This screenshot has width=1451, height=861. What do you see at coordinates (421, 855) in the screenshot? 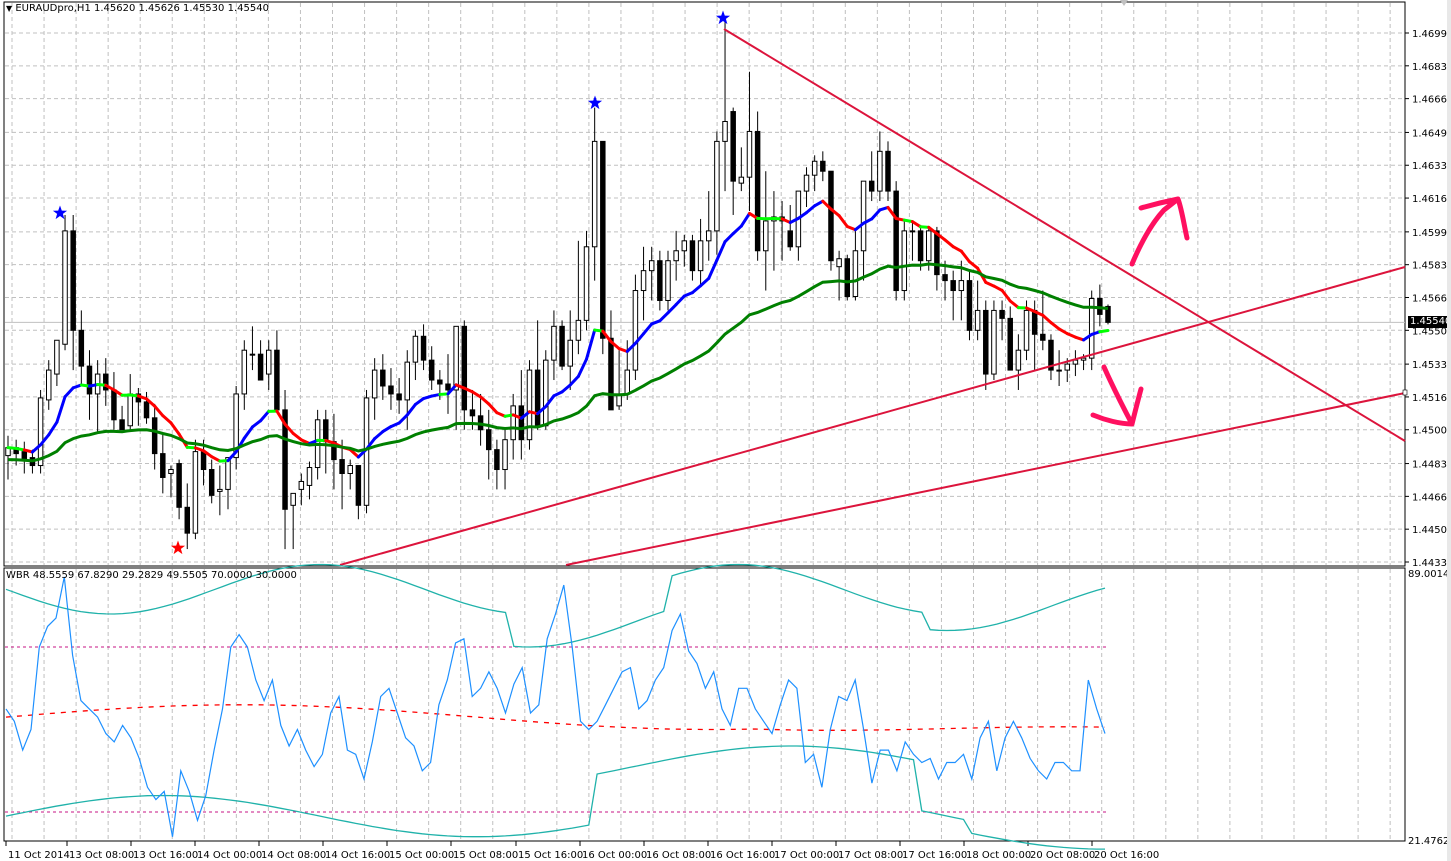
I see `time-axis-label: 15 Oct 00:00` at bounding box center [421, 855].